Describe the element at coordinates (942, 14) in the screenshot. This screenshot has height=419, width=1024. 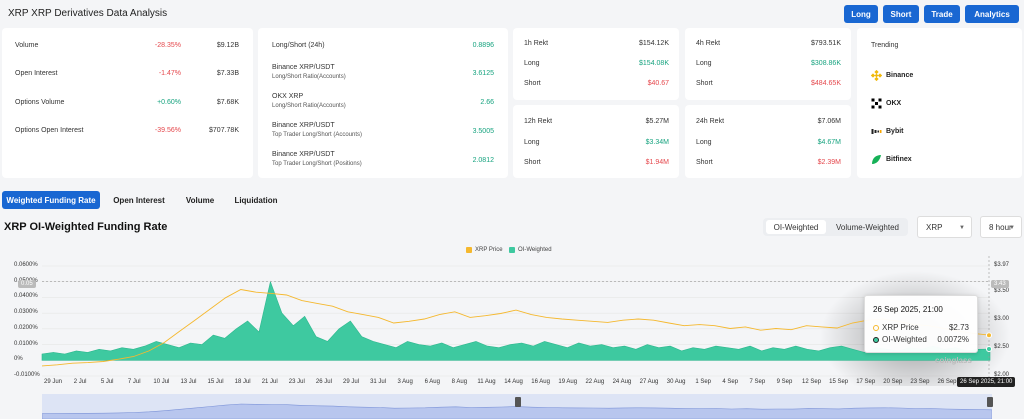
I see `trade-button: Trade` at that location.